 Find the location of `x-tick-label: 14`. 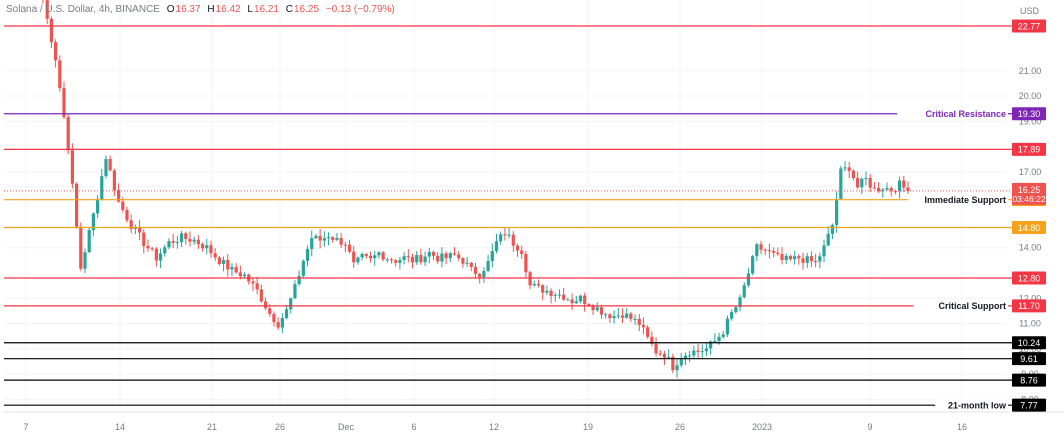

x-tick-label: 14 is located at coordinates (120, 427).